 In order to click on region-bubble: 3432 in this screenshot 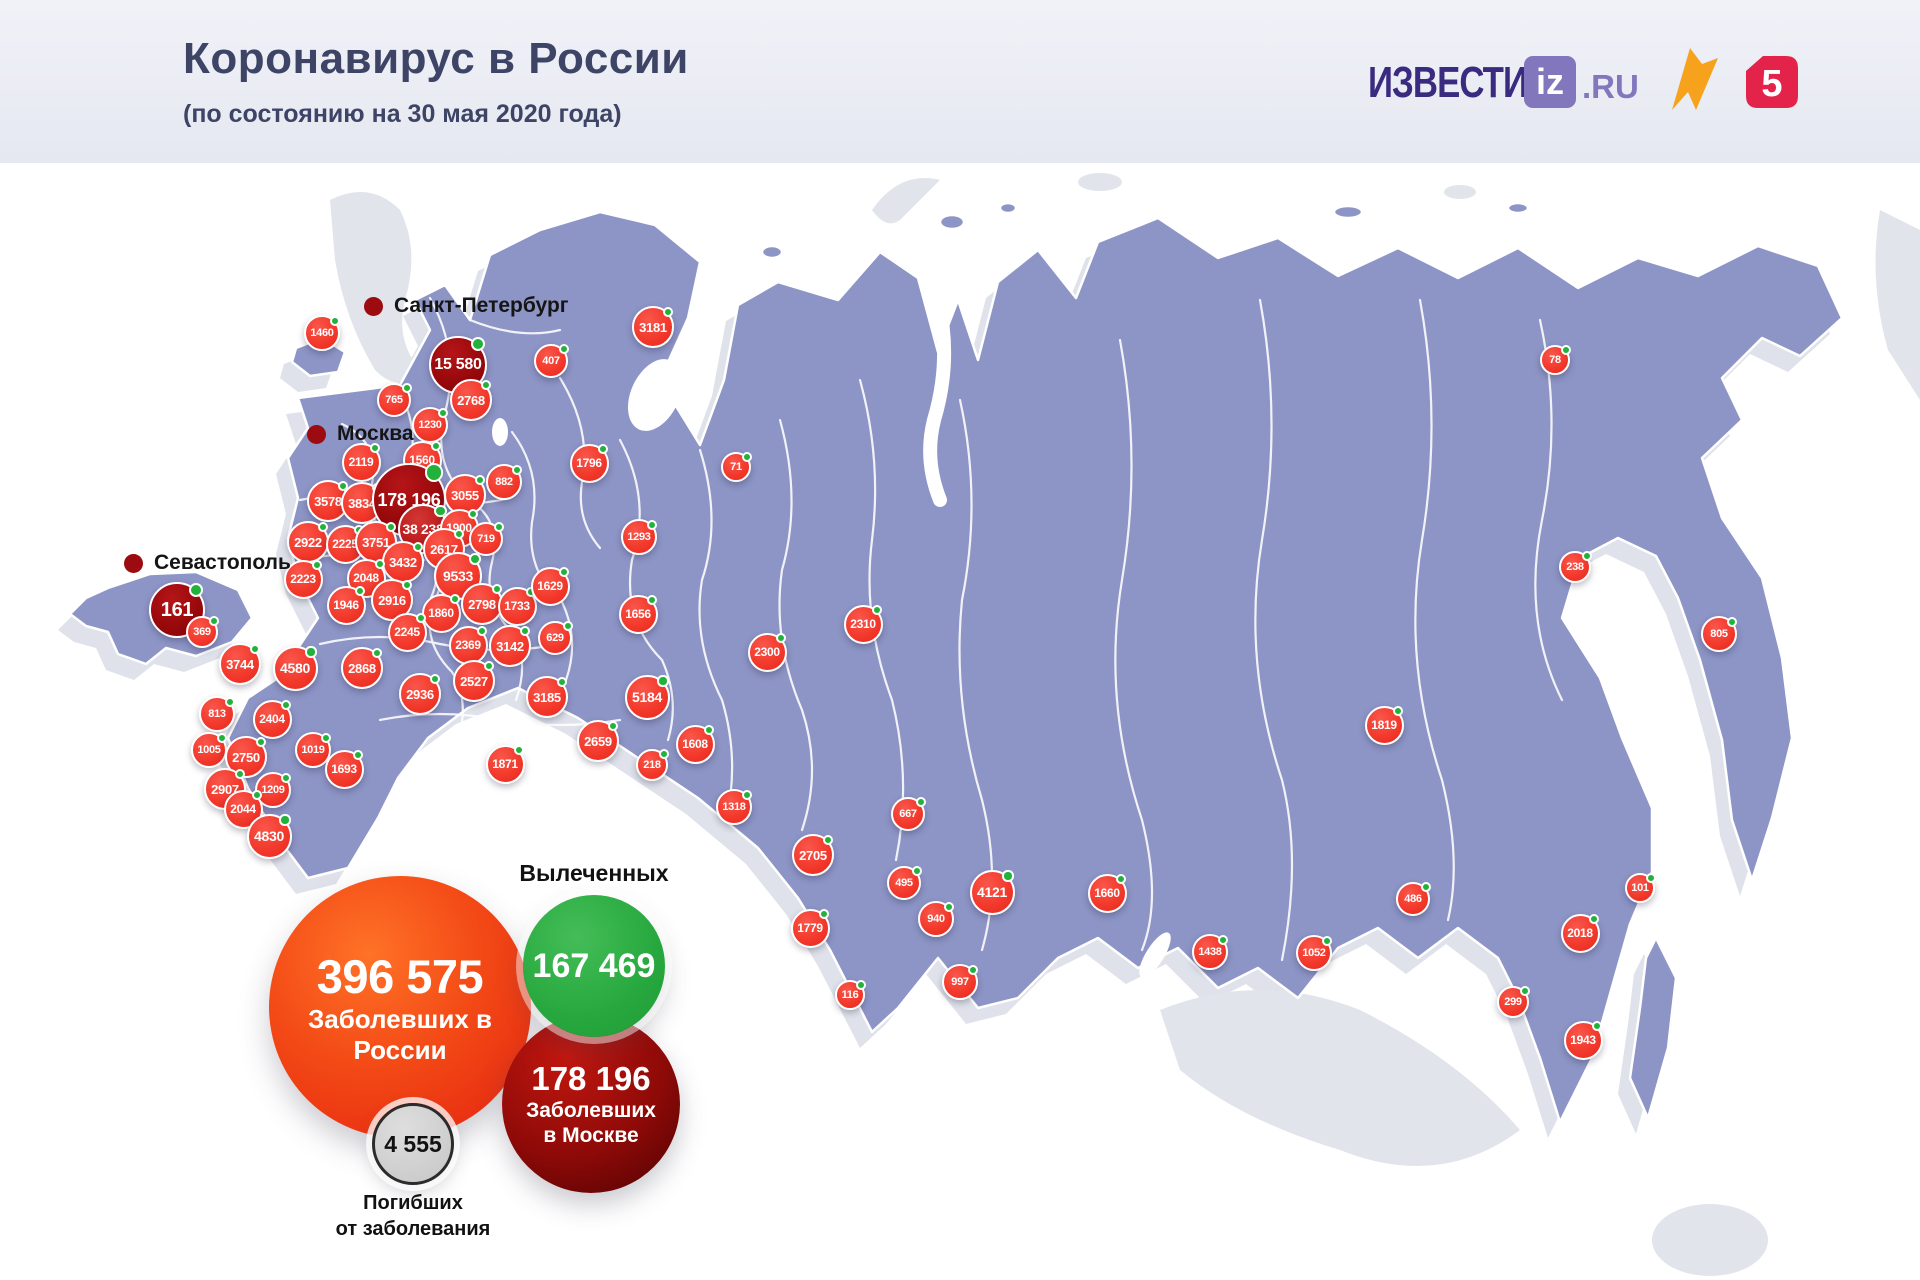, I will do `click(403, 562)`.